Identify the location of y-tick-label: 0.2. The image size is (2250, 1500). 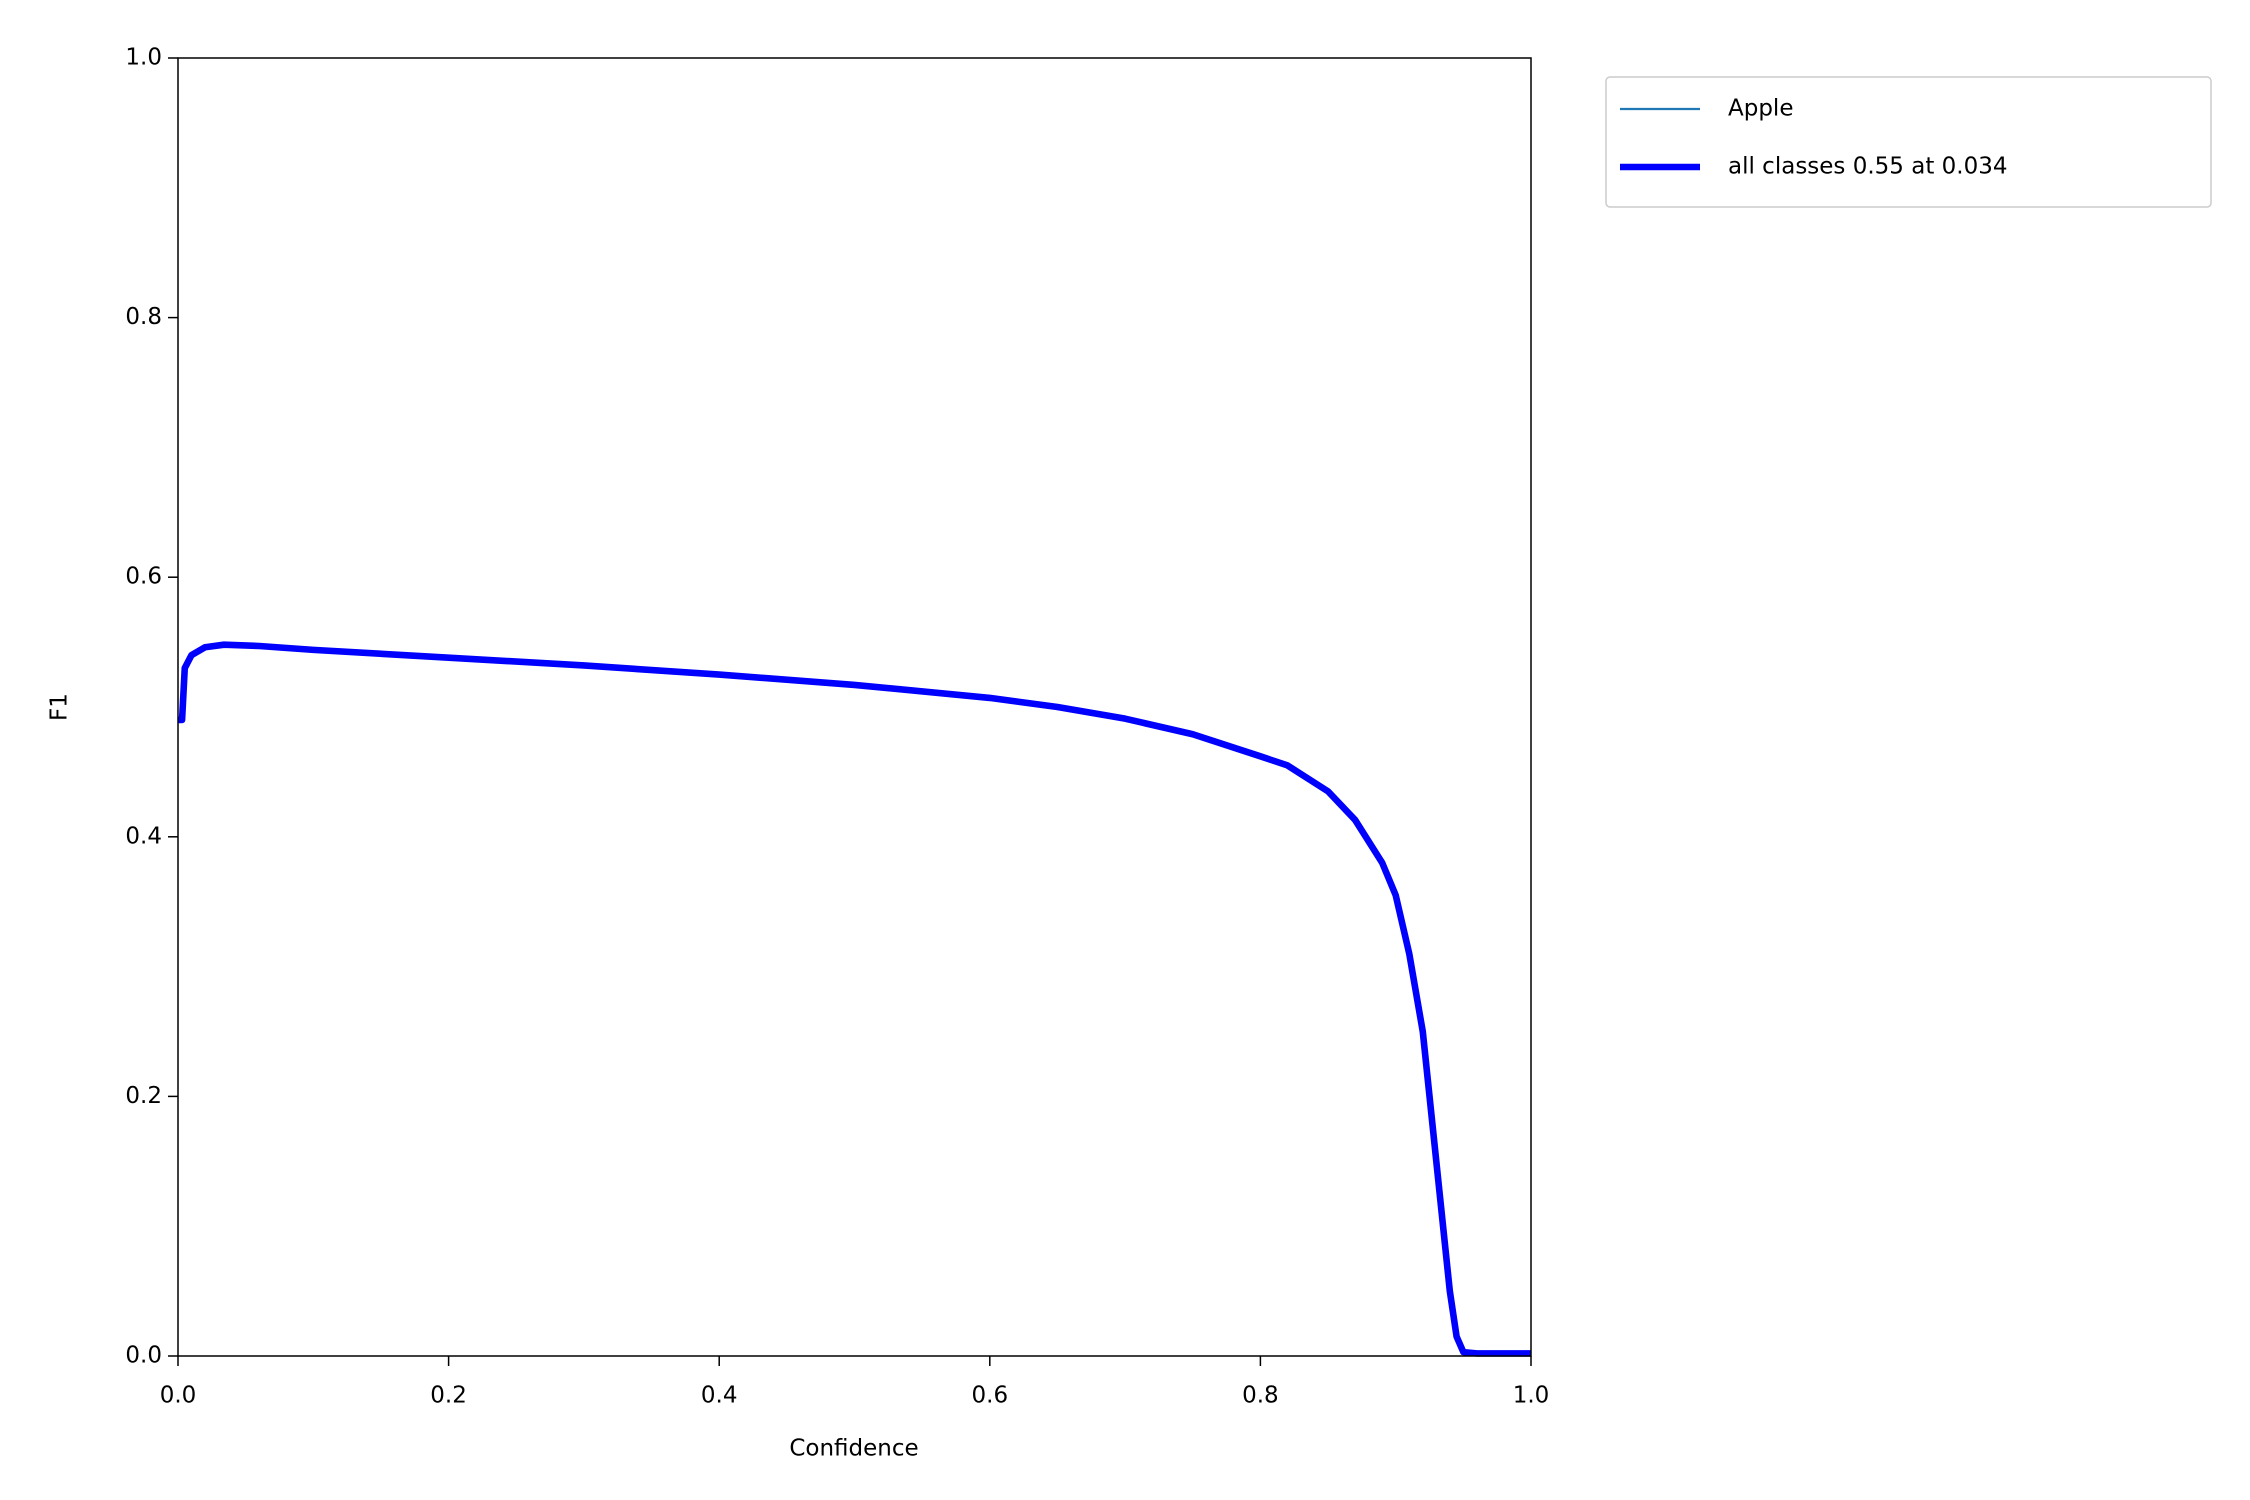
(143, 1096).